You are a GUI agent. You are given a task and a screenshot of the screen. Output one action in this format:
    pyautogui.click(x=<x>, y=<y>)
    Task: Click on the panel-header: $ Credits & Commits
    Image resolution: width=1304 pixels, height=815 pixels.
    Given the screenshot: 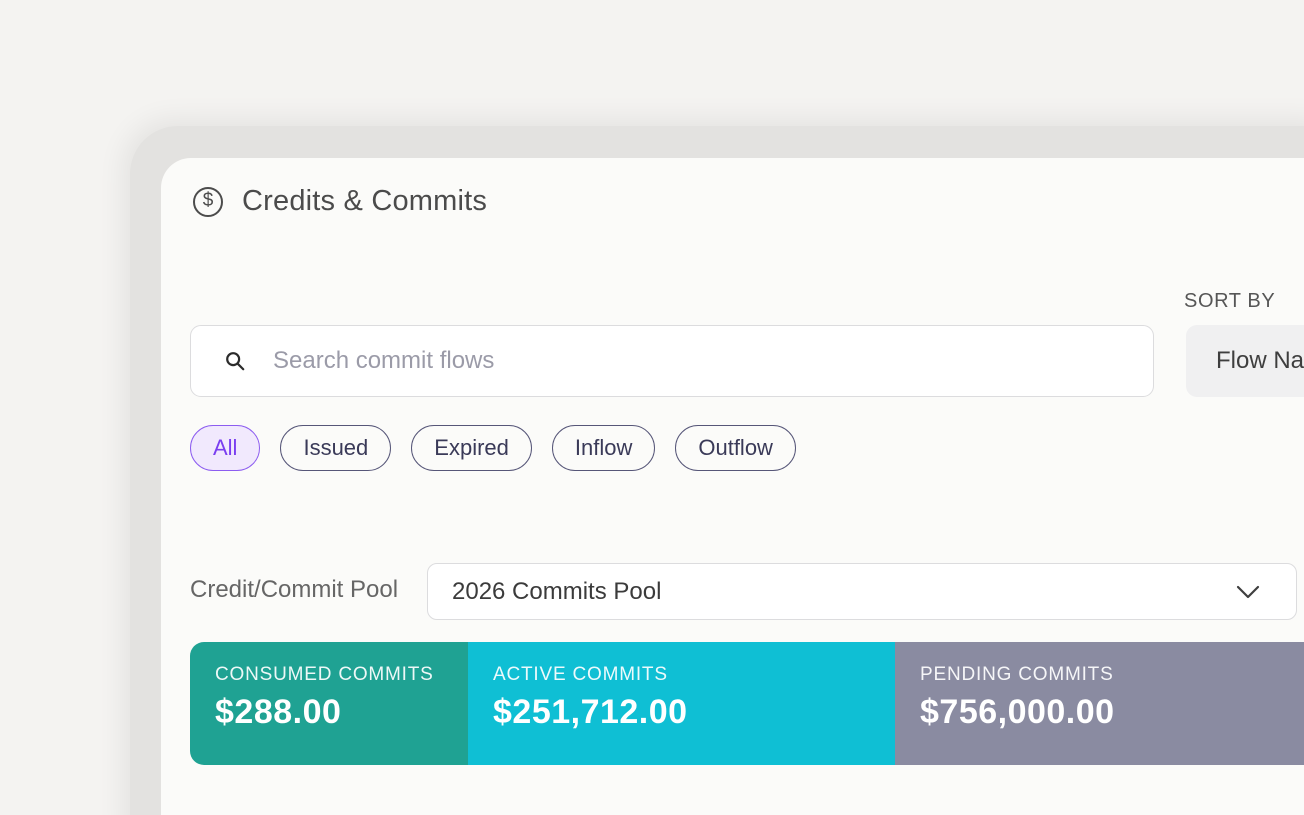 What is the action you would take?
    pyautogui.click(x=340, y=201)
    